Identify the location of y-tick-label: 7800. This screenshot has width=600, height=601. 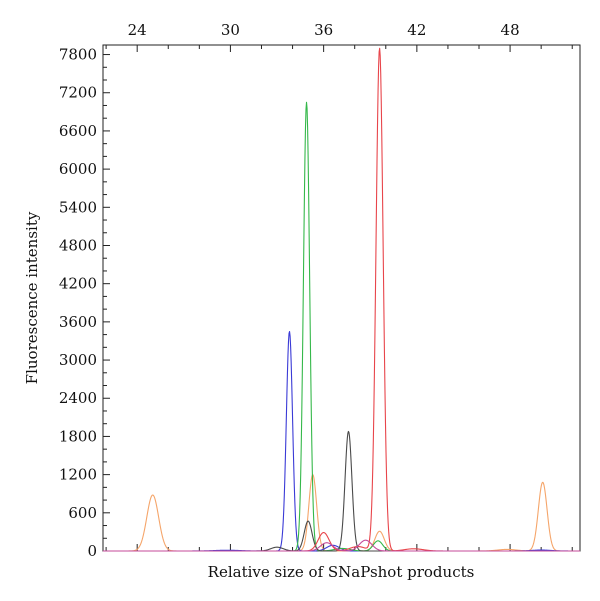
(78, 55).